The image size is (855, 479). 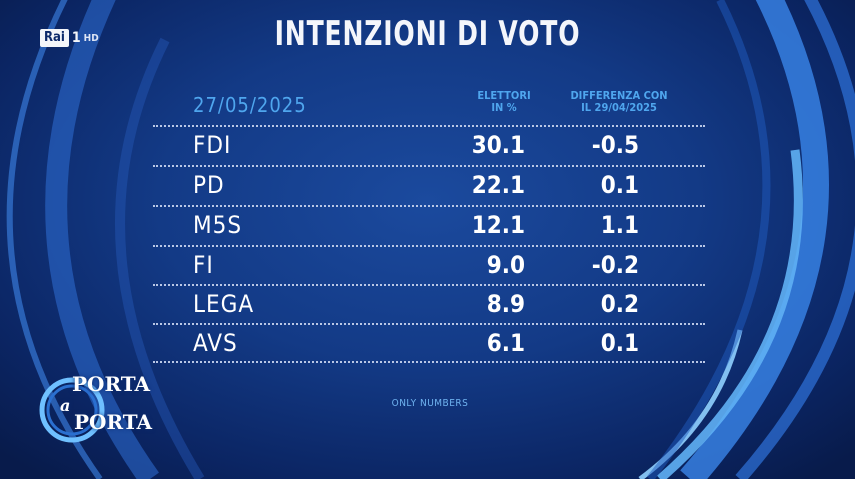 I want to click on vote-share: 22.1, so click(x=498, y=185).